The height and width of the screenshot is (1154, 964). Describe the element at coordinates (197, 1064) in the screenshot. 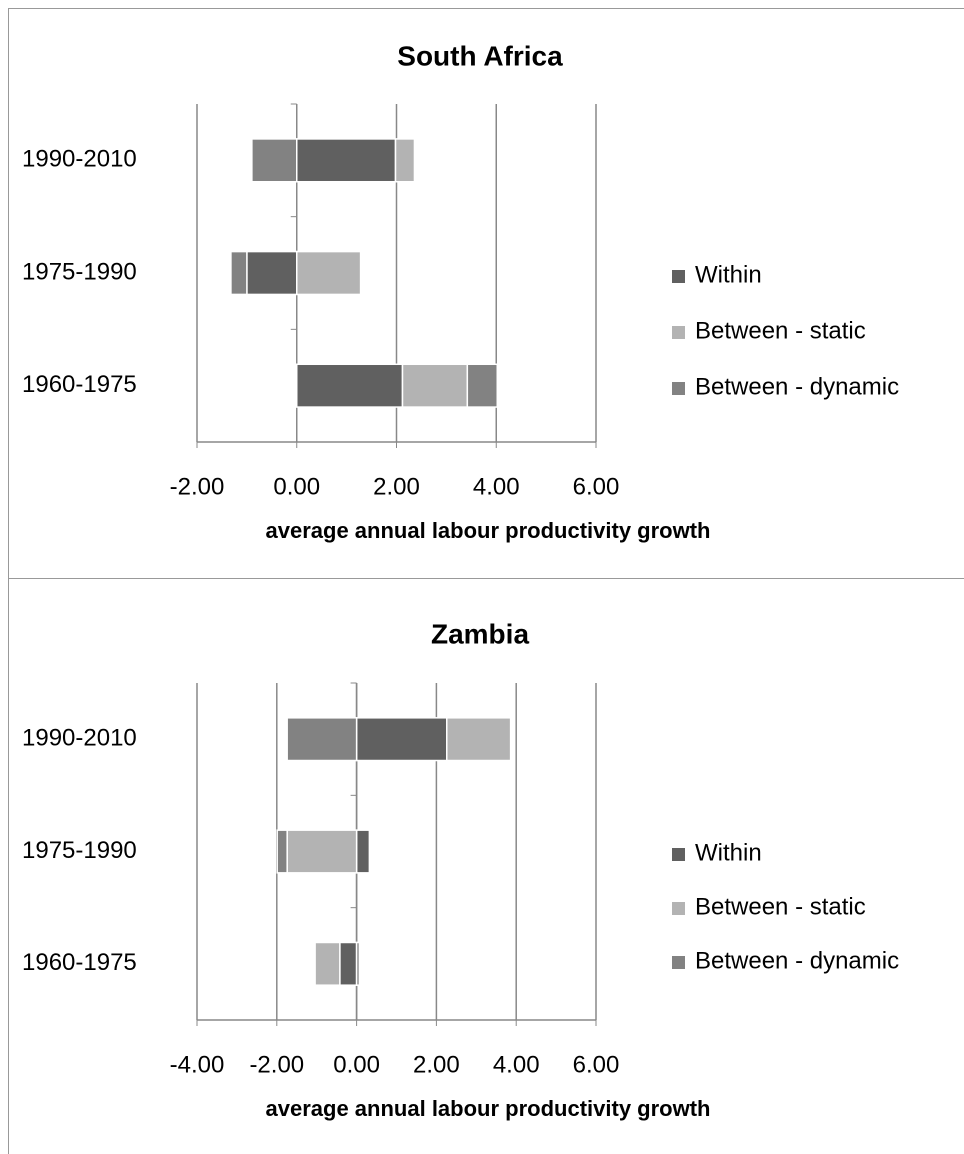

I see `x-tick-label: -4.00` at that location.